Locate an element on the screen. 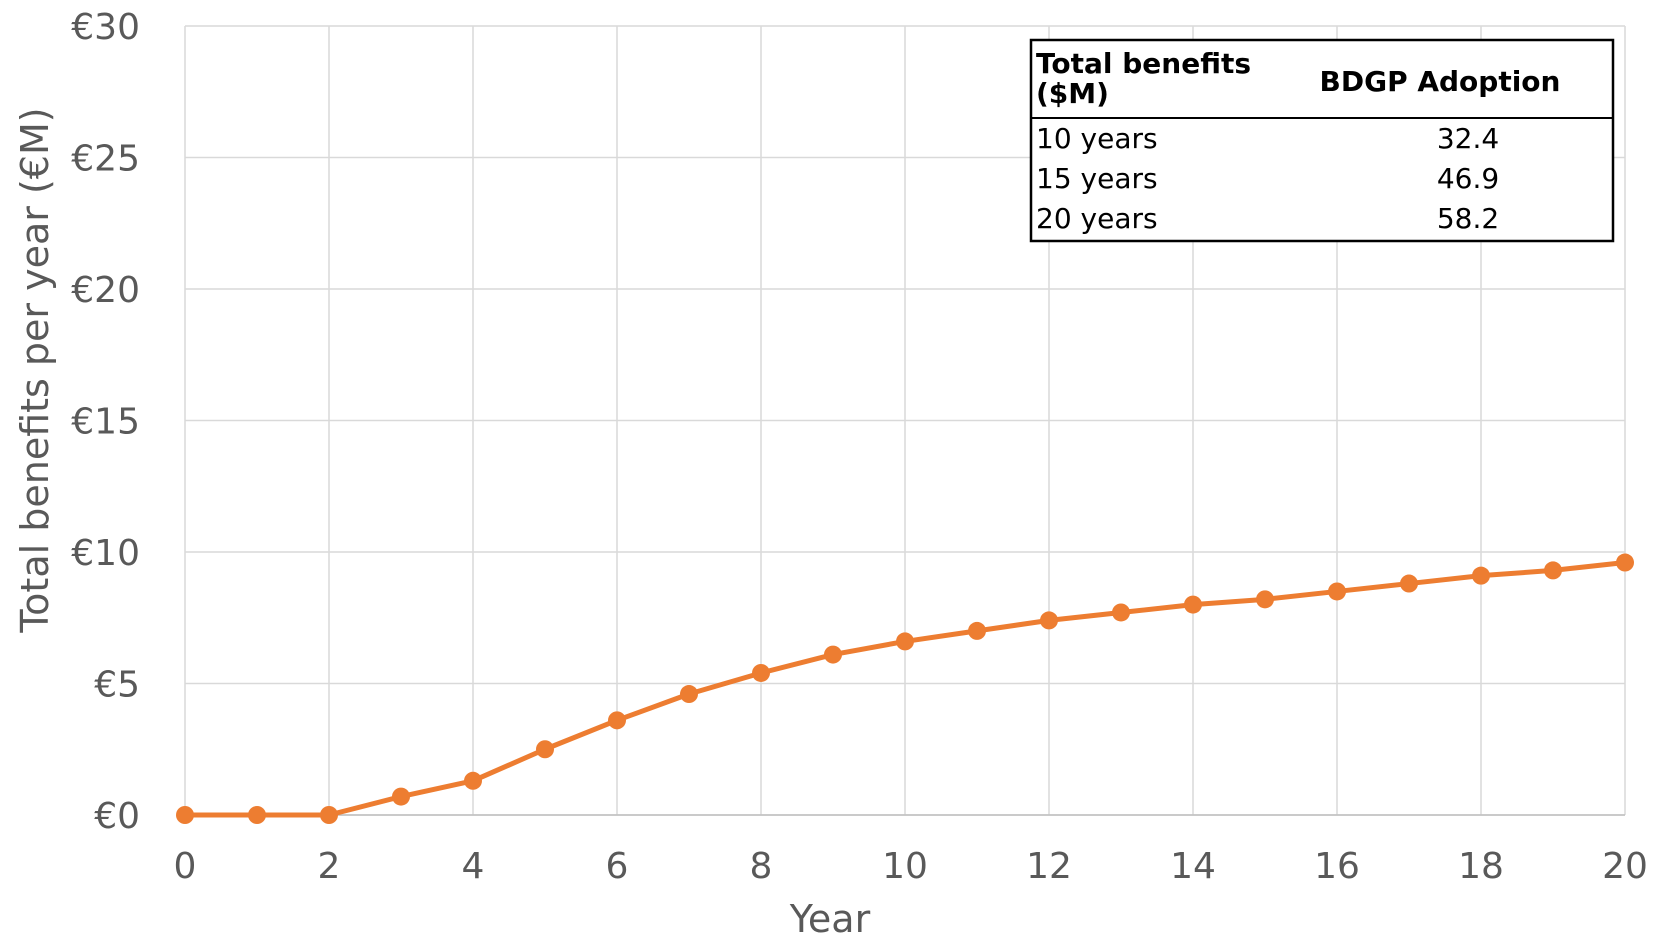 The height and width of the screenshot is (937, 1657). table-row-value: 58.2 is located at coordinates (1468, 218).